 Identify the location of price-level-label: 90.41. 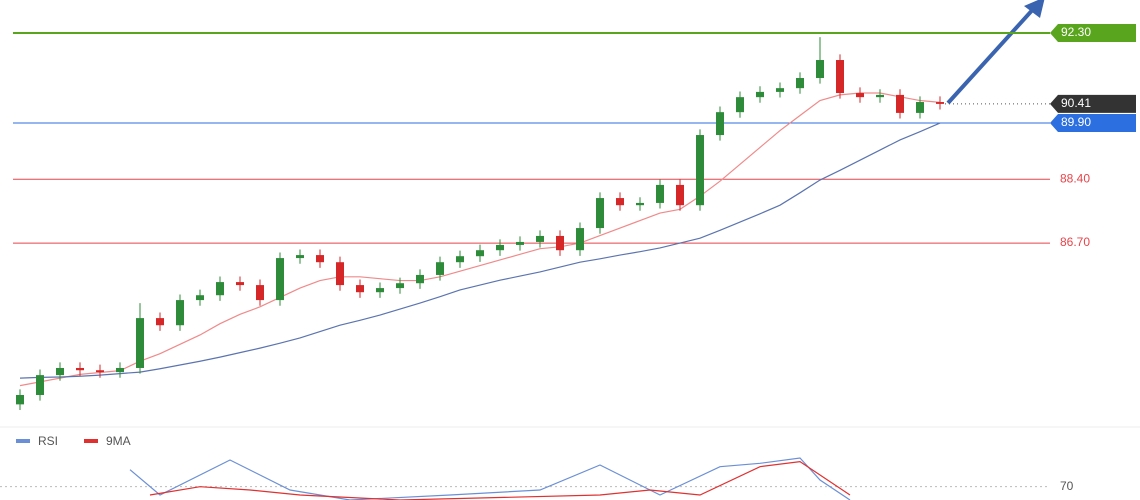
(1076, 103).